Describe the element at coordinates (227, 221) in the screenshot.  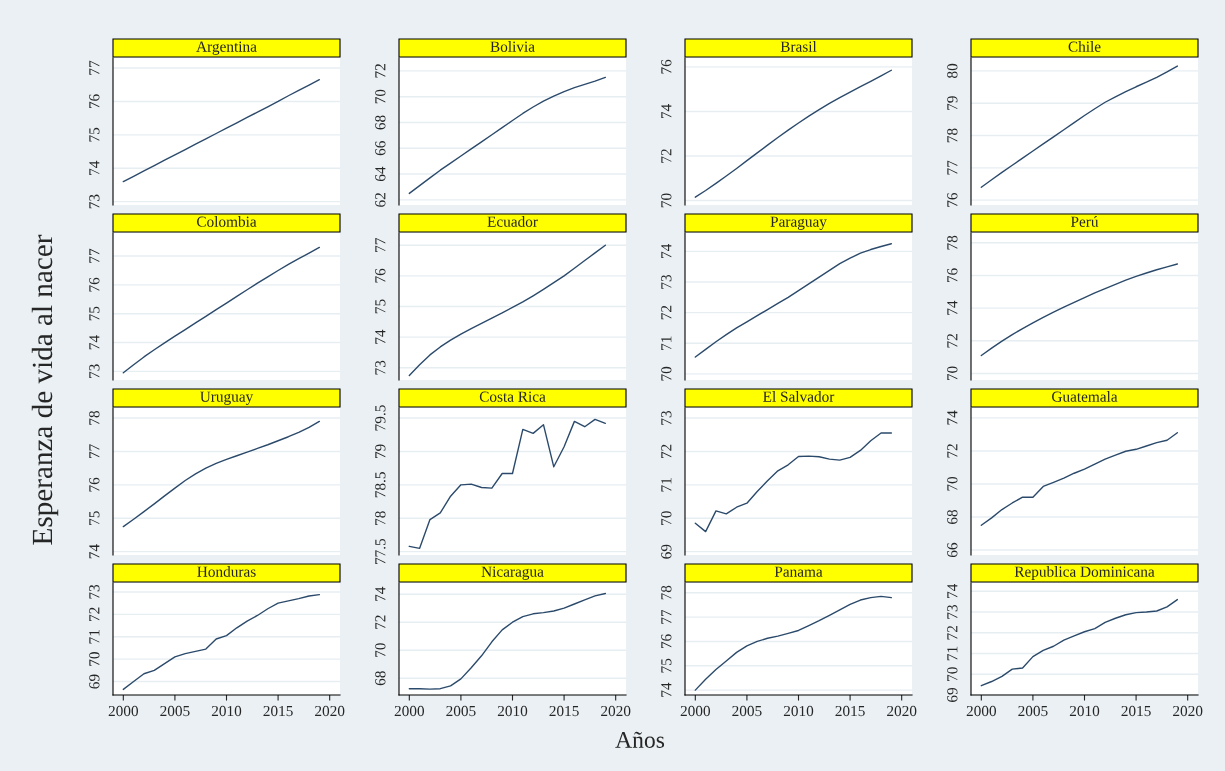
I see `chart-title: Colombia` at that location.